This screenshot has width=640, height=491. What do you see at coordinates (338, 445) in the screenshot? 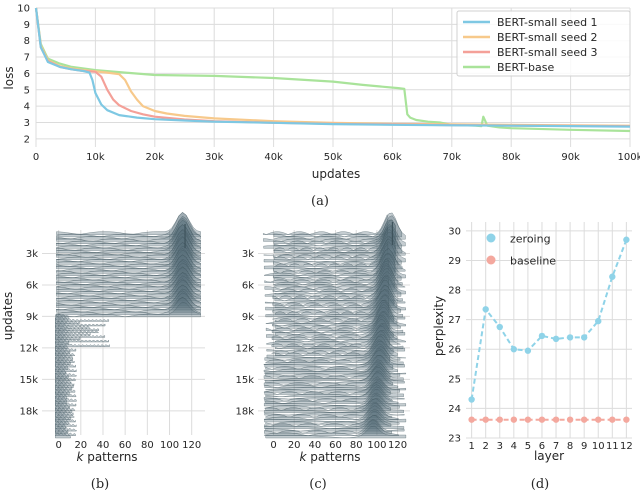
I see `ridgeline-c-x-ticks: 0 20 40 60 80 100 120` at bounding box center [338, 445].